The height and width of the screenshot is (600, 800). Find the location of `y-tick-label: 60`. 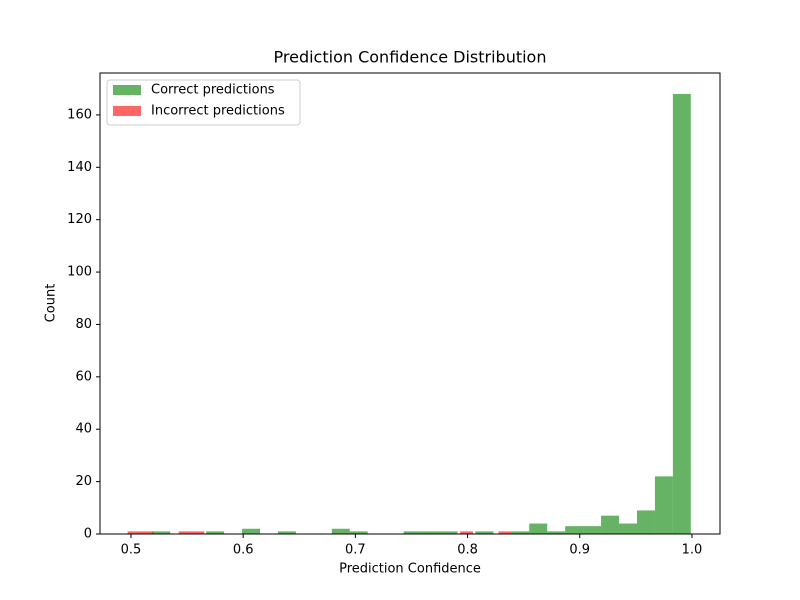

y-tick-label: 60 is located at coordinates (83, 376).